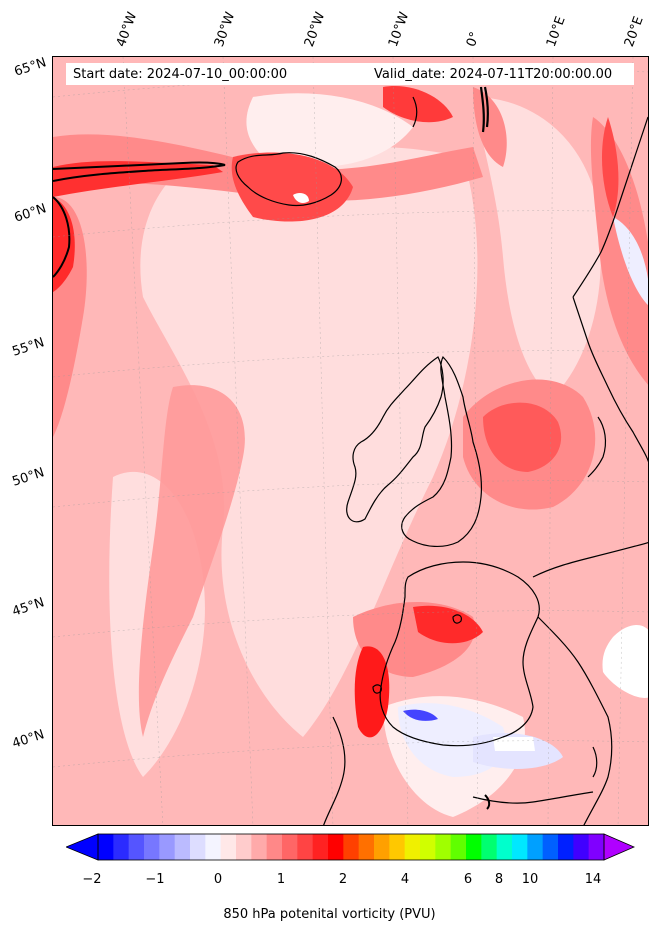 This screenshot has height=936, width=659. What do you see at coordinates (493, 74) in the screenshot?
I see `valid-date-label: Valid_date: 2024-07-11T20:00:00.00` at bounding box center [493, 74].